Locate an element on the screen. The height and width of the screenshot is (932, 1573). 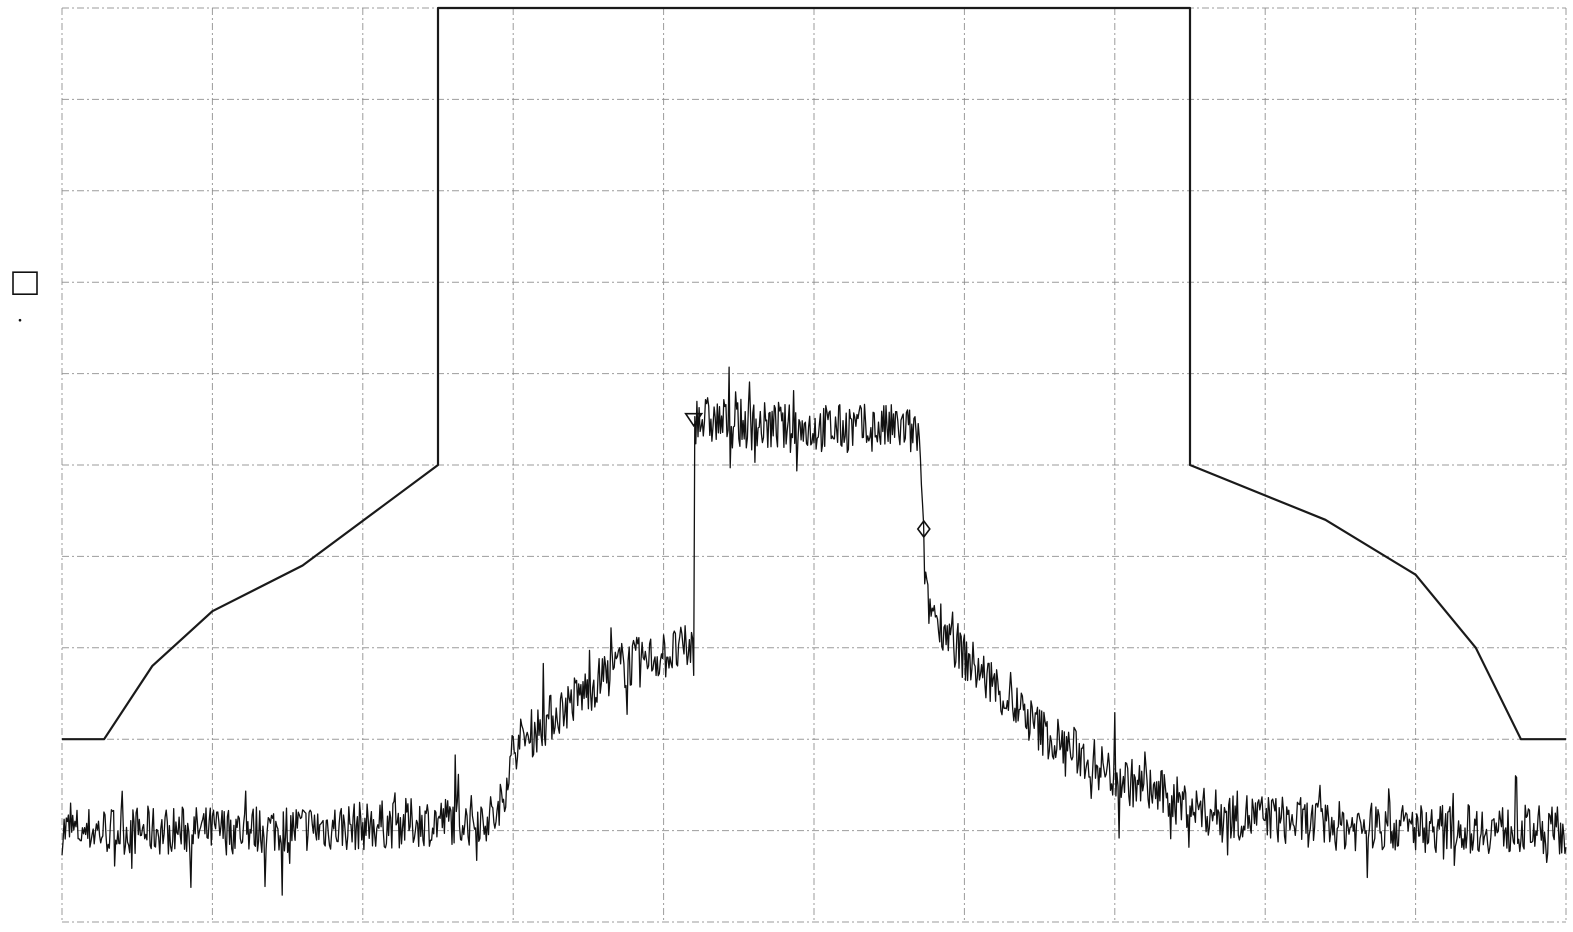
side-layer is located at coordinates (25, 296).